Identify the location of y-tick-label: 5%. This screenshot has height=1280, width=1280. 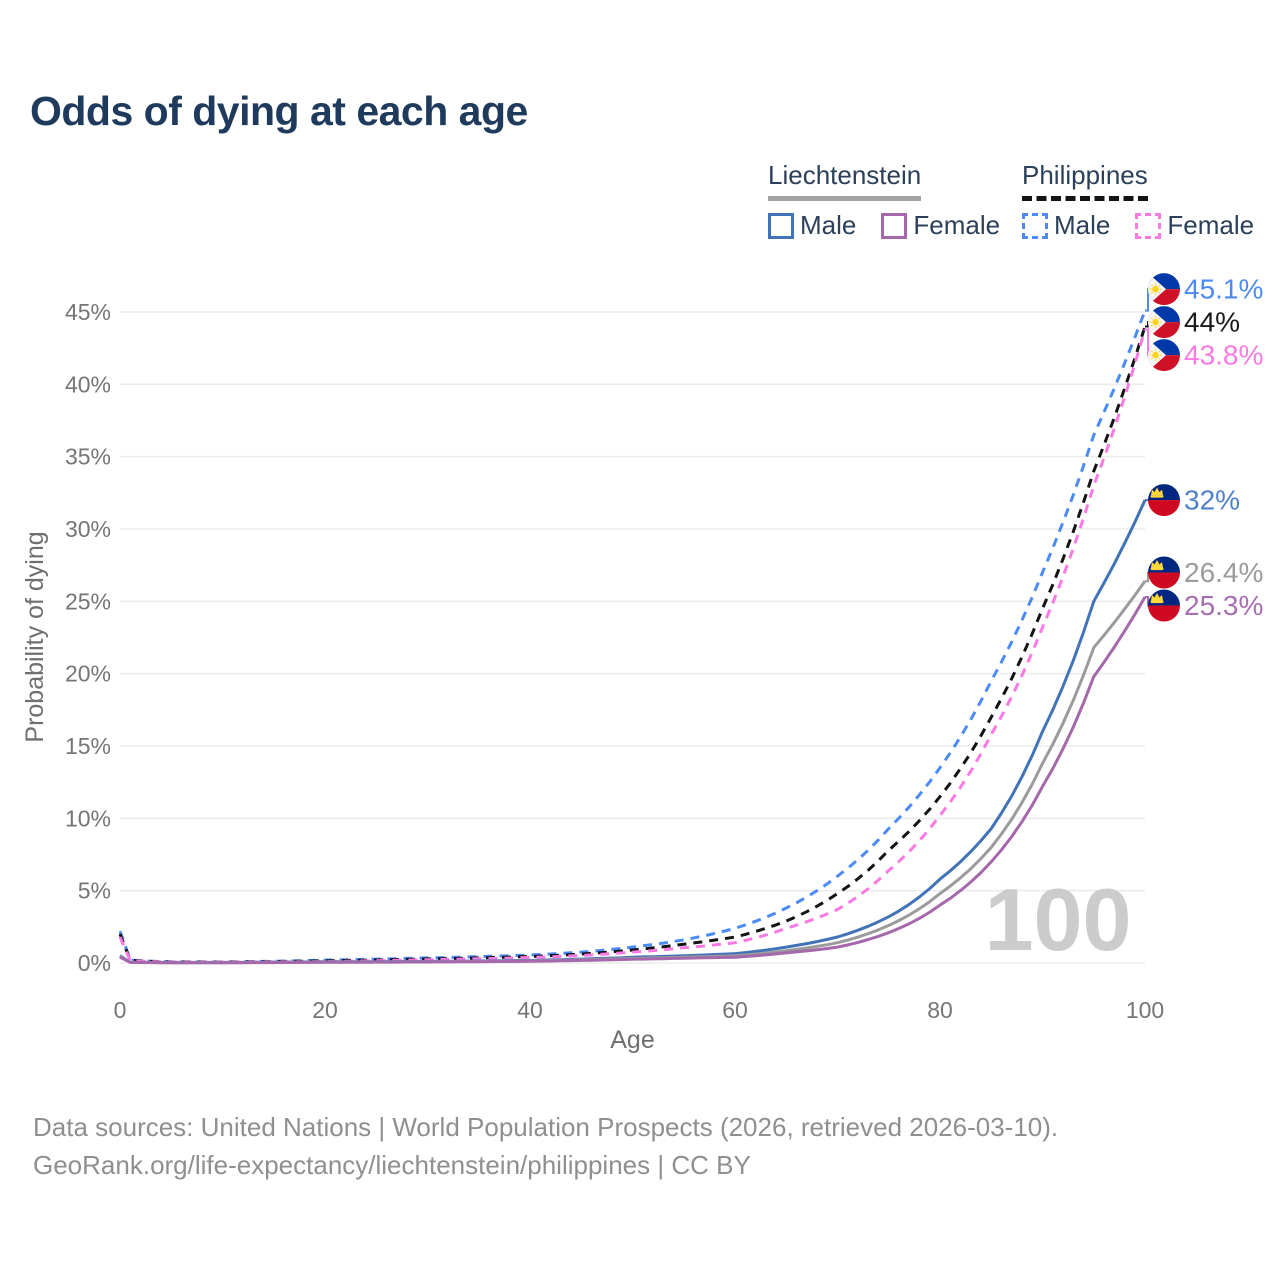
(94, 891).